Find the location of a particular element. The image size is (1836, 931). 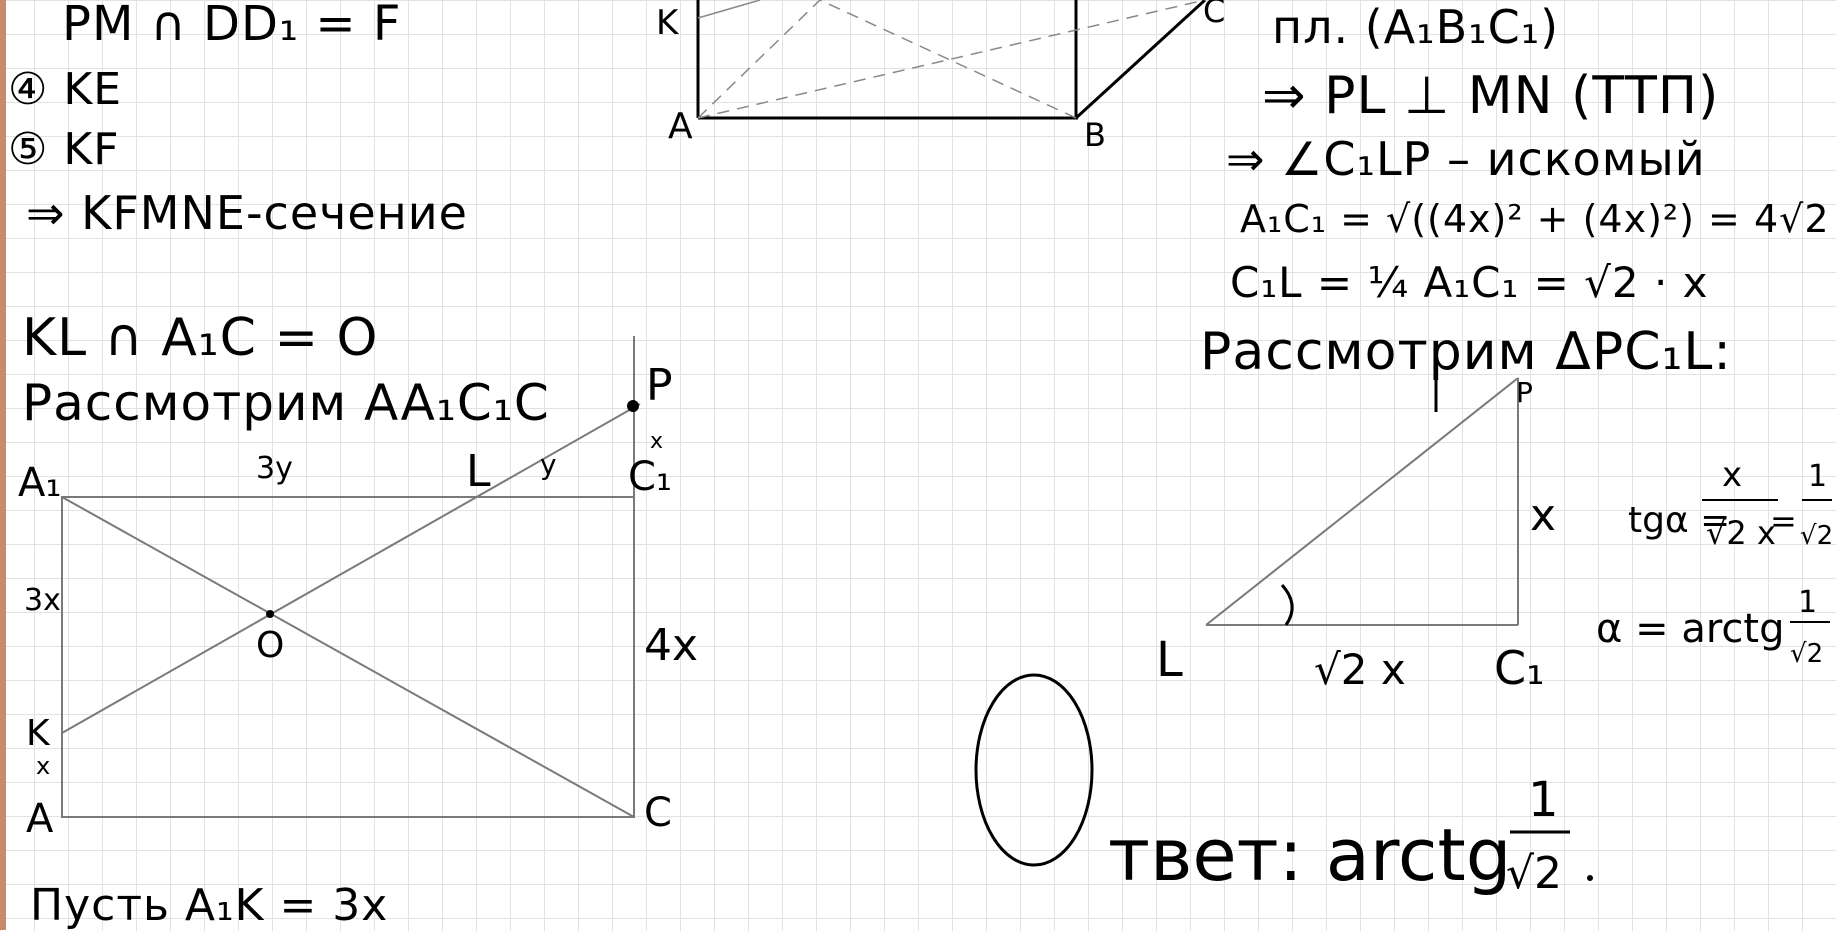

note-section: ⇒ KFMNE-сечение is located at coordinates (247, 213).